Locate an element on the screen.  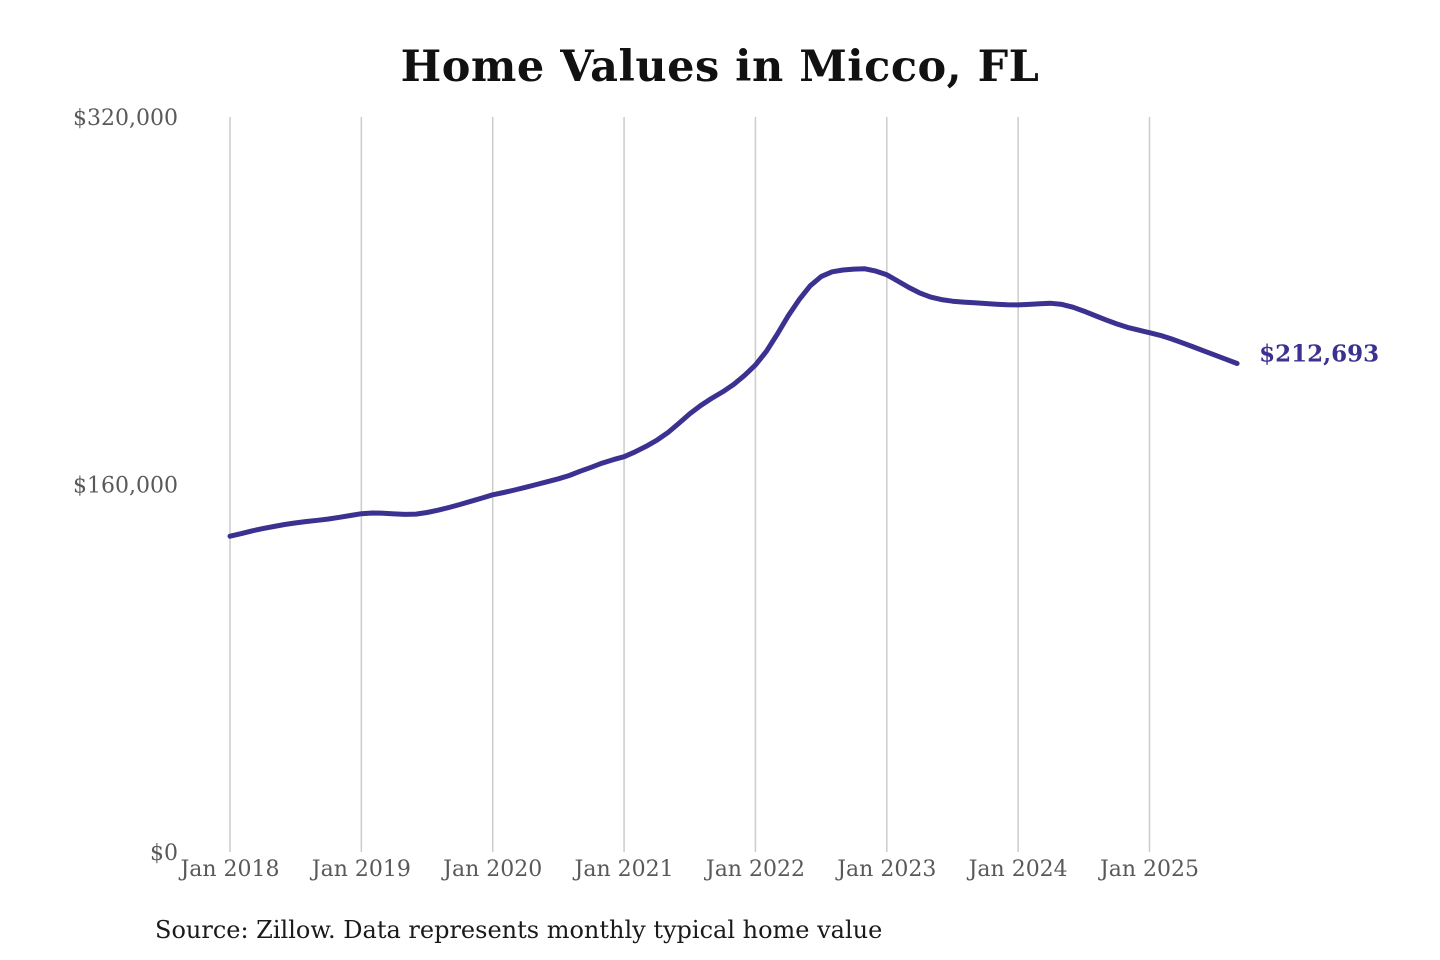
chart-title: Home Values in Micco, FL is located at coordinates (720, 67).